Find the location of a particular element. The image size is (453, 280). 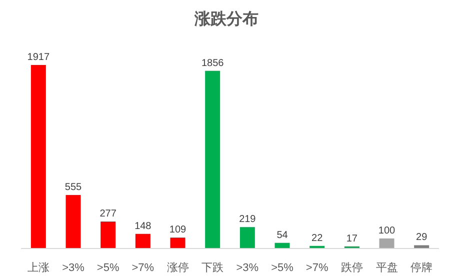

x-tick-label: 停牌 is located at coordinates (421, 268).